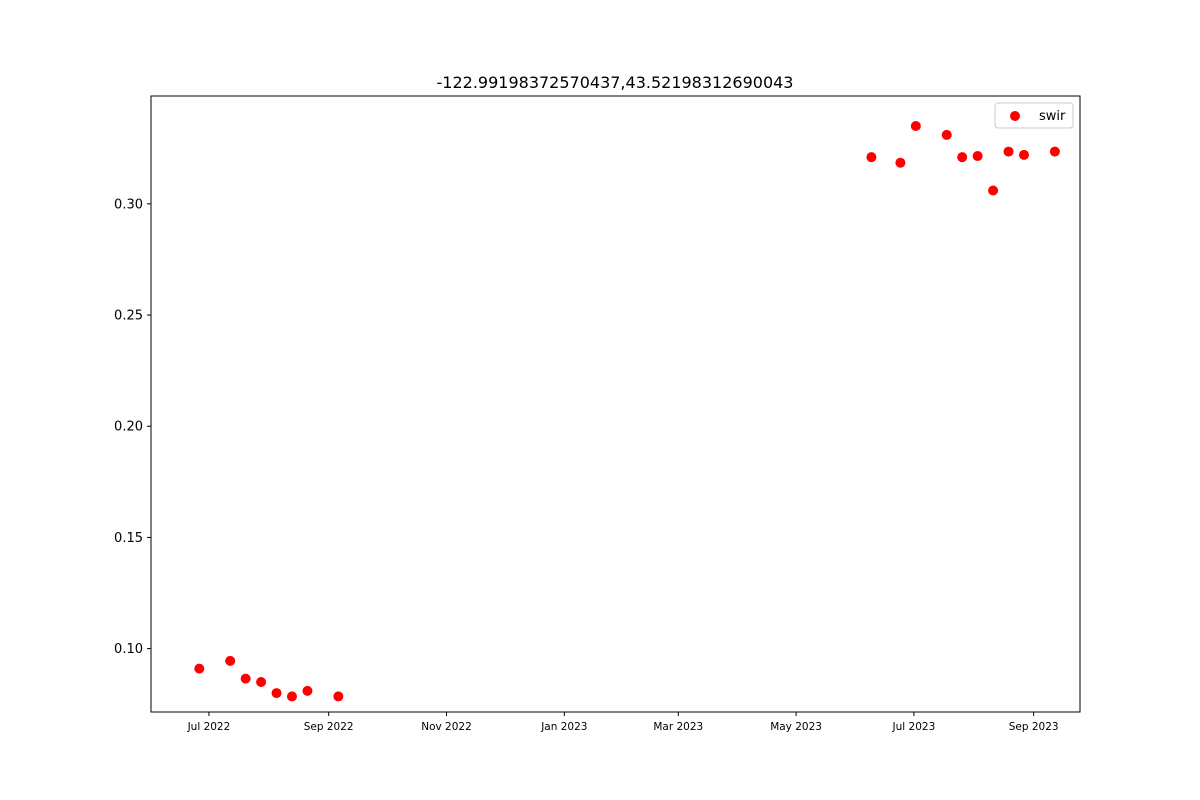  I want to click on x-tick-label: Sep 2023, so click(1034, 727).